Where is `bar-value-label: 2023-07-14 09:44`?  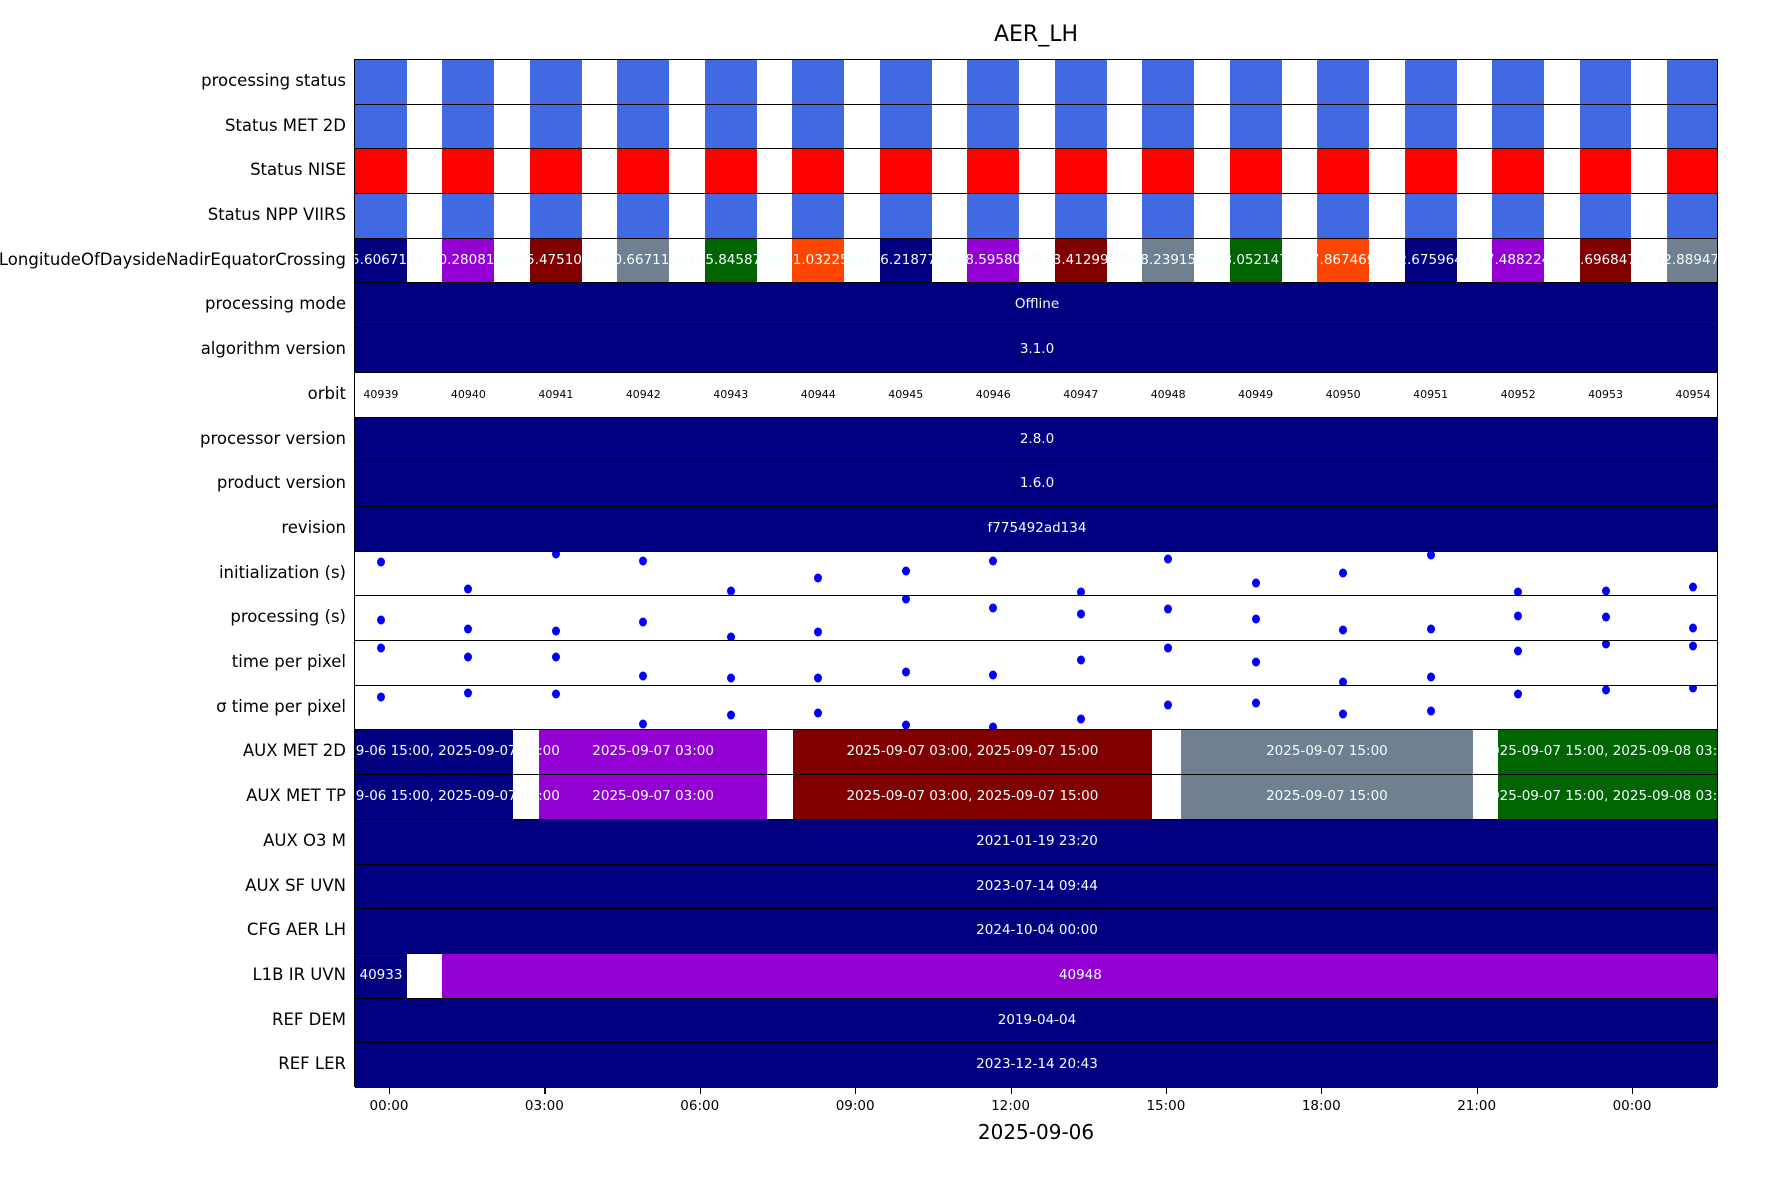
bar-value-label: 2023-07-14 09:44 is located at coordinates (1037, 885).